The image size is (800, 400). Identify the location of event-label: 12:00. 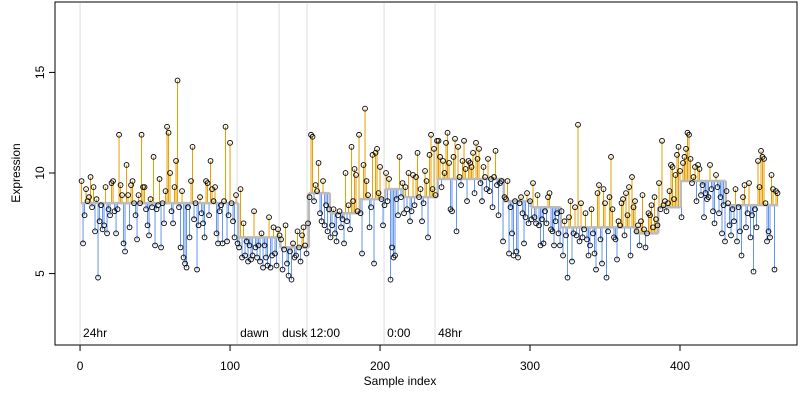
(325, 333).